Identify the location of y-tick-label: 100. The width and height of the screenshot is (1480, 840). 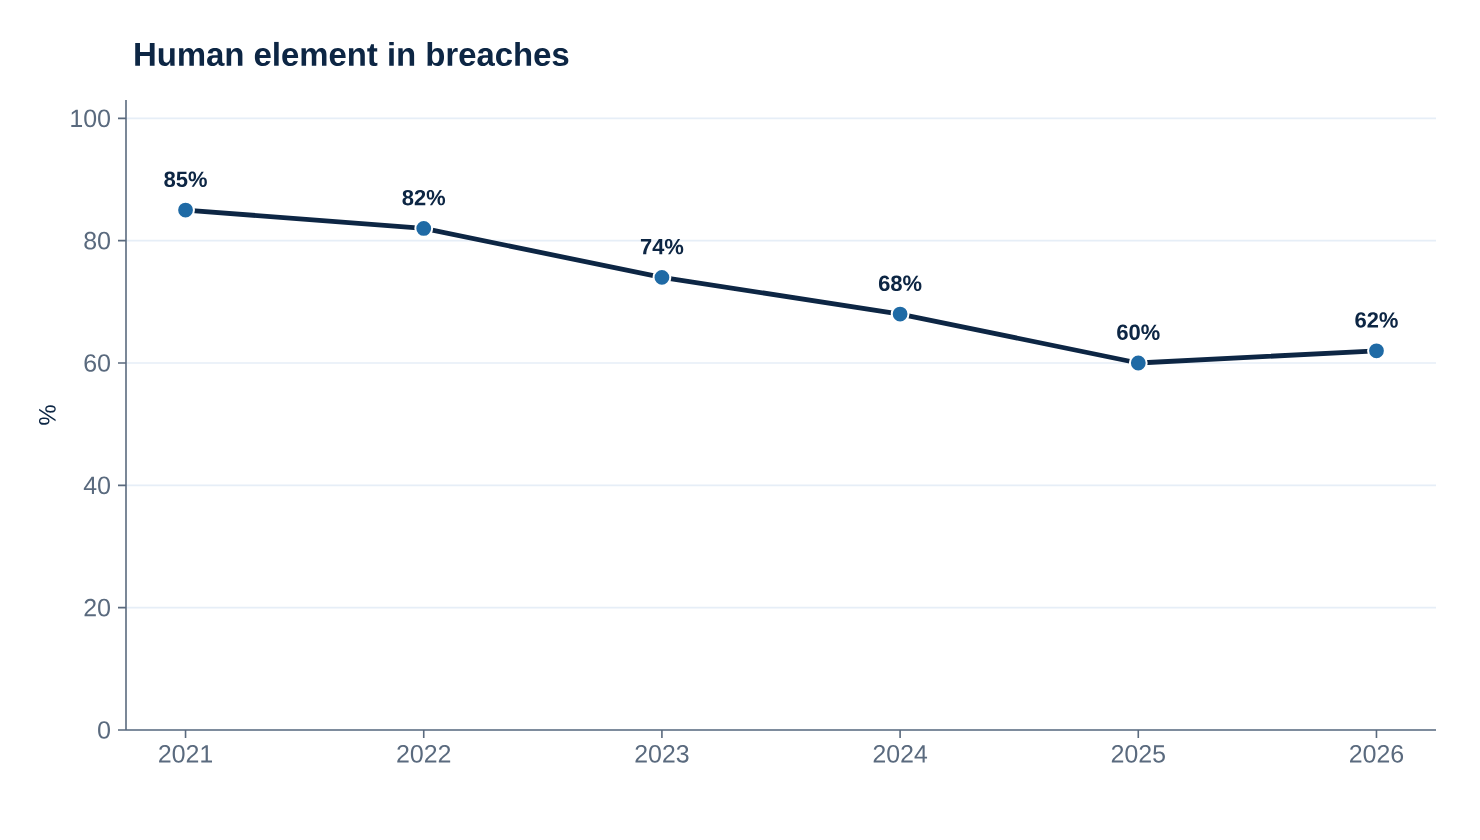
(90, 118).